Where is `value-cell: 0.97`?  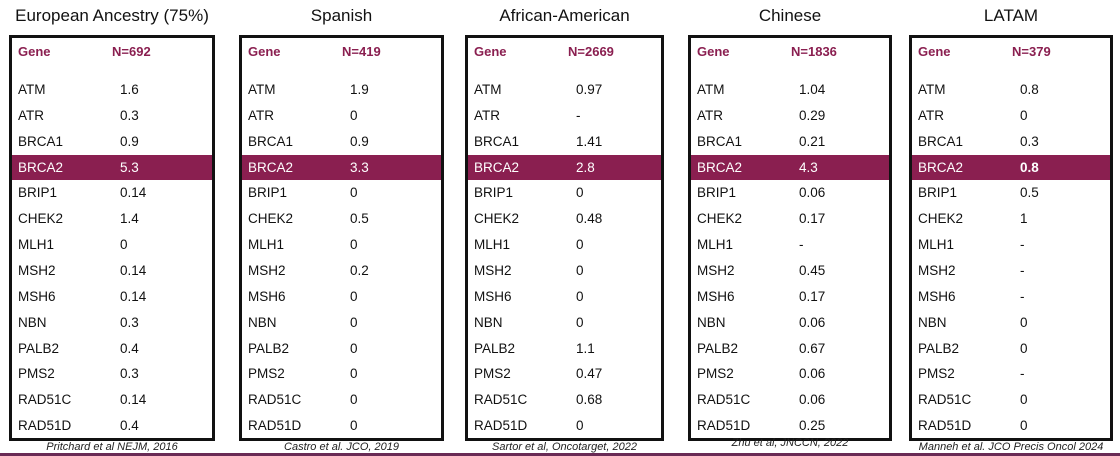
value-cell: 0.97 is located at coordinates (589, 89).